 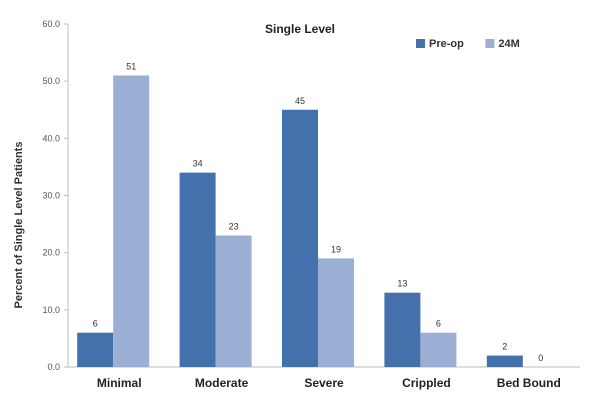 What do you see at coordinates (51, 81) in the screenshot?
I see `y-tick-label: 50.0` at bounding box center [51, 81].